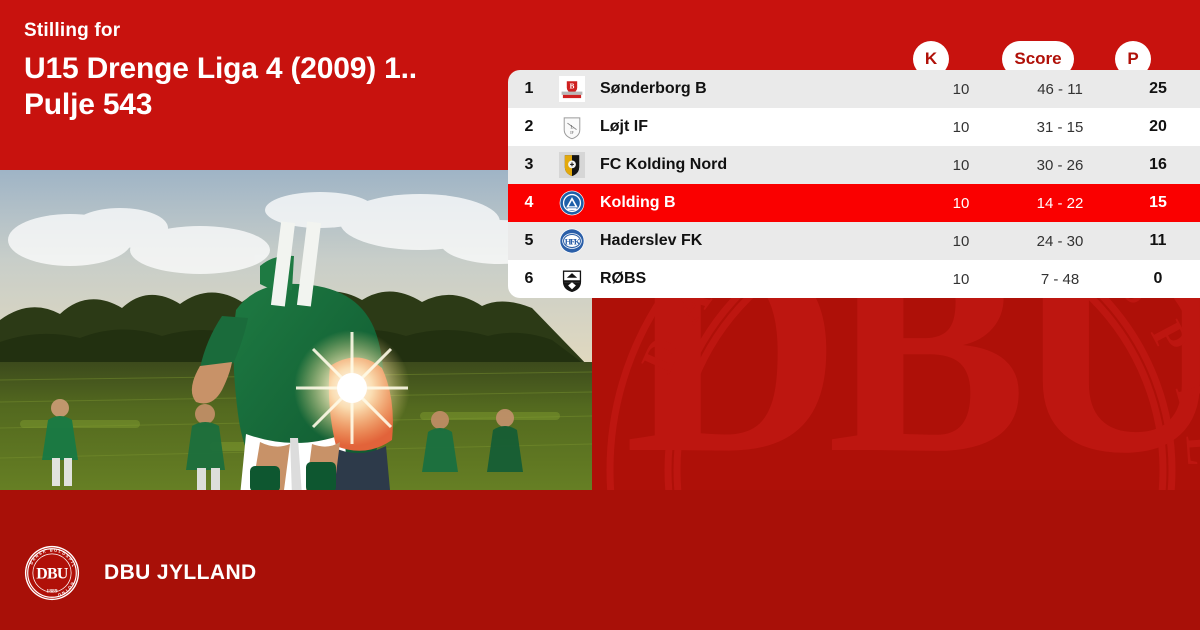  What do you see at coordinates (623, 278) in the screenshot?
I see `row-team: RØBS` at bounding box center [623, 278].